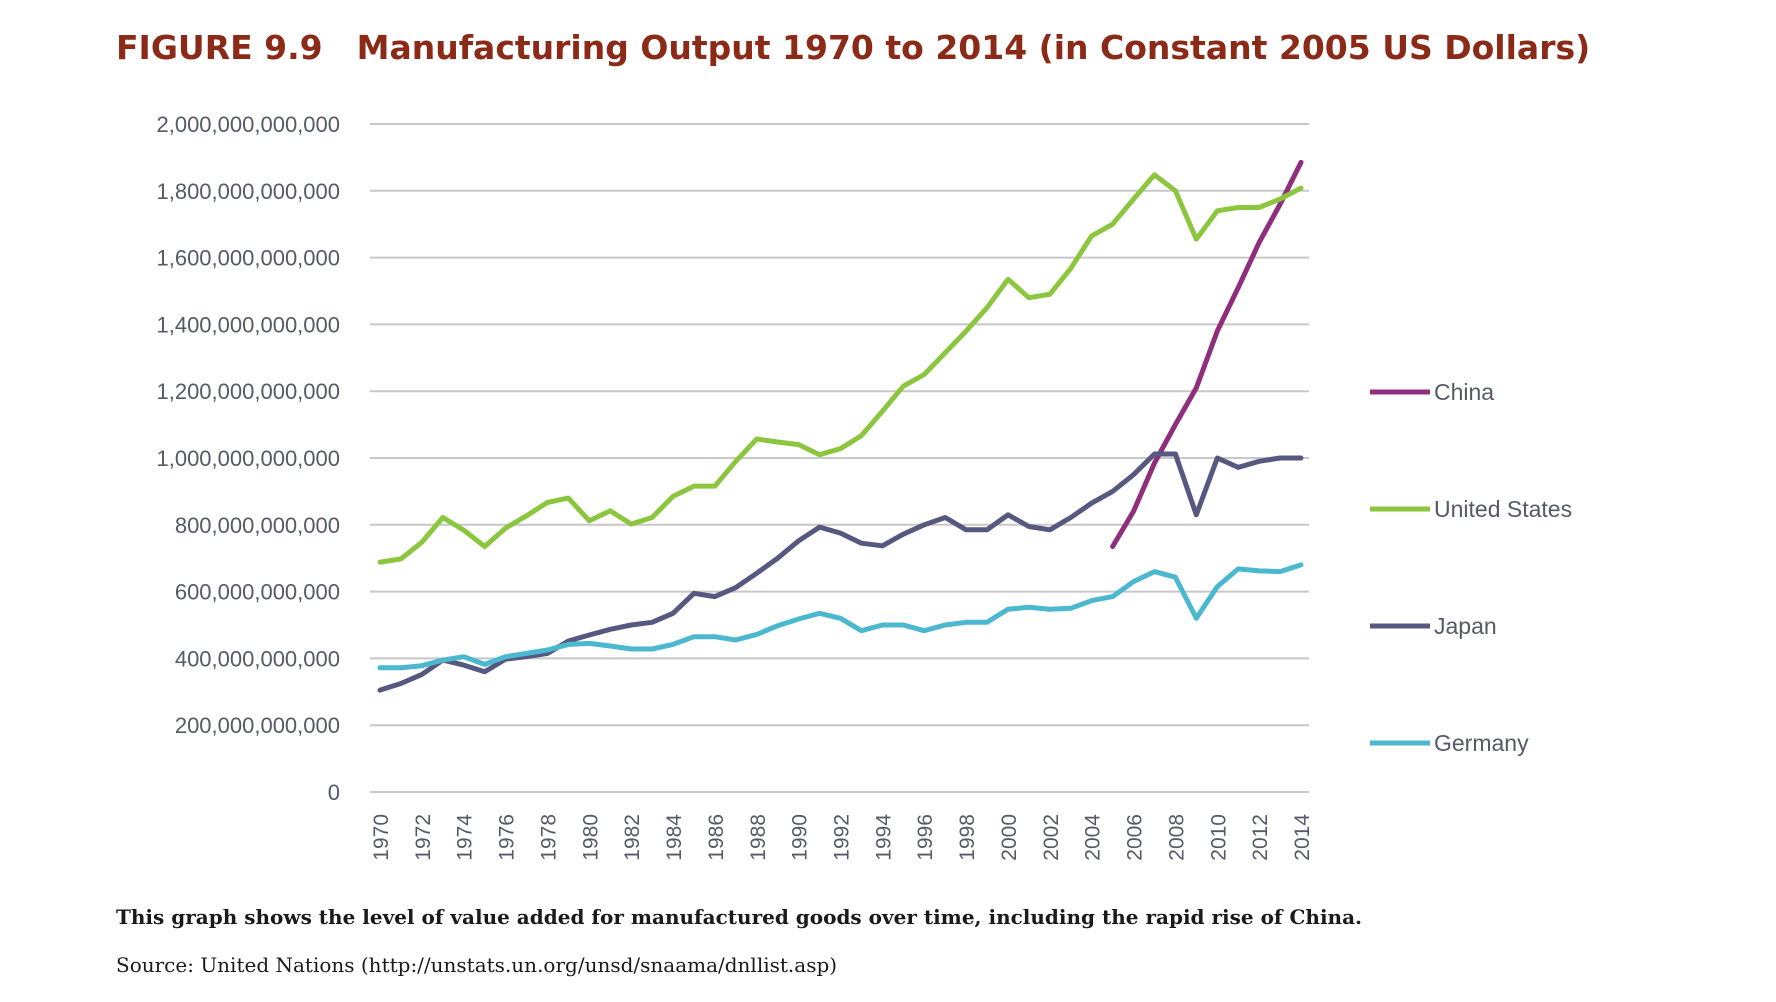  I want to click on legend-label-united-states: United States, so click(1503, 509).